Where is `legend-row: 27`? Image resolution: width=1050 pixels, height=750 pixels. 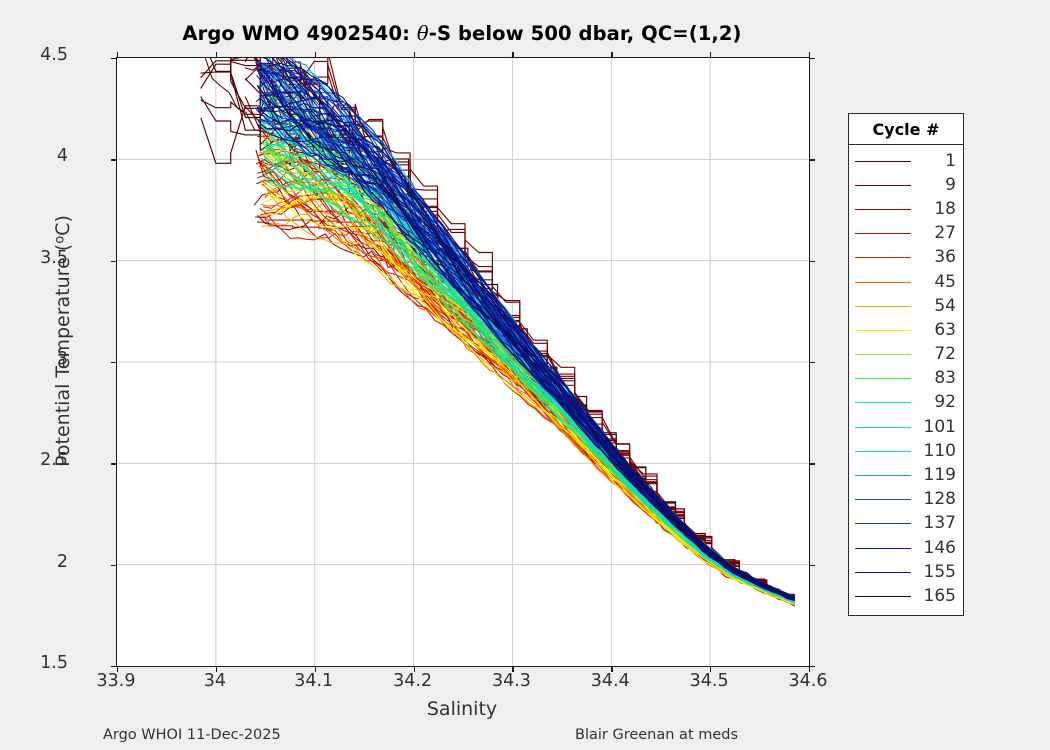
legend-row: 27 is located at coordinates (906, 234).